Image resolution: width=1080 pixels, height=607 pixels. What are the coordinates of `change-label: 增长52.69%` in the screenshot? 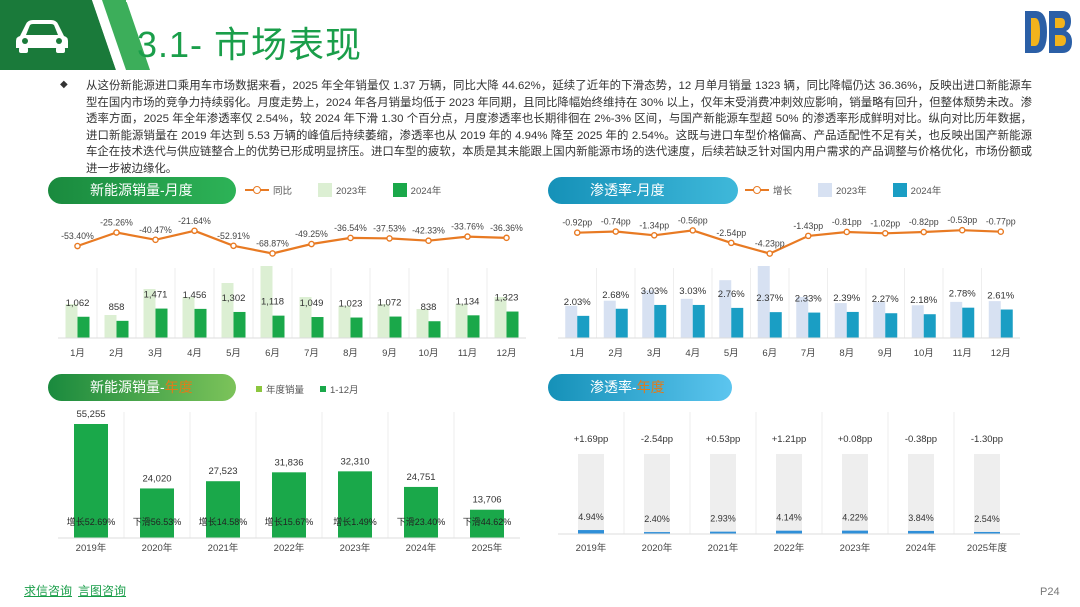 It's located at (91, 521).